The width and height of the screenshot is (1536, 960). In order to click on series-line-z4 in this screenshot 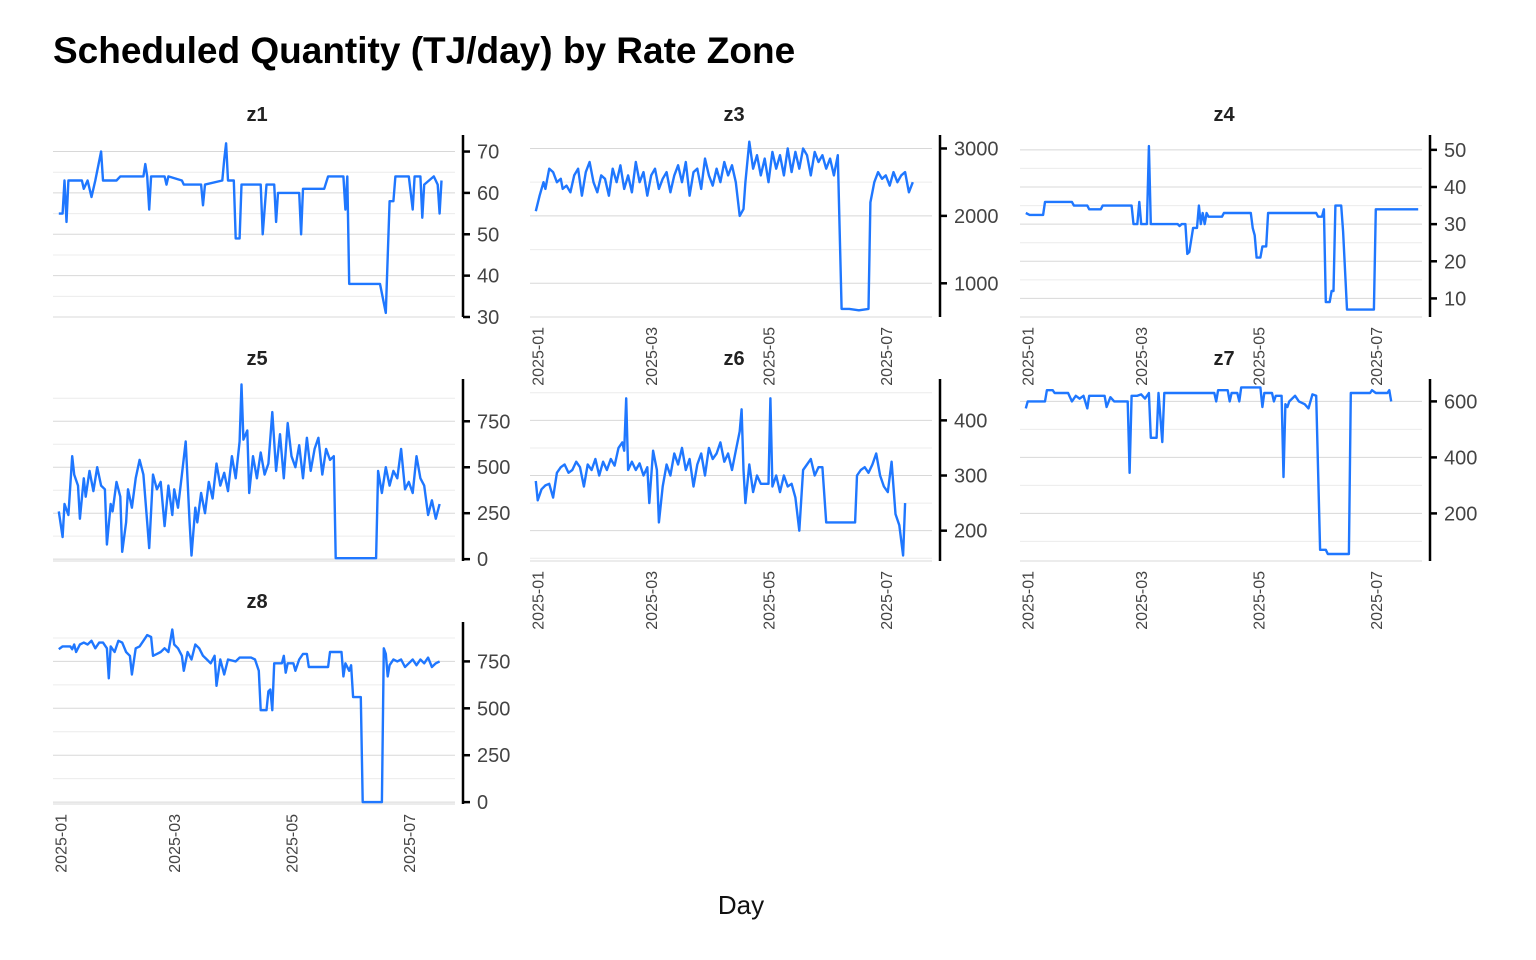, I will do `click(1222, 227)`.